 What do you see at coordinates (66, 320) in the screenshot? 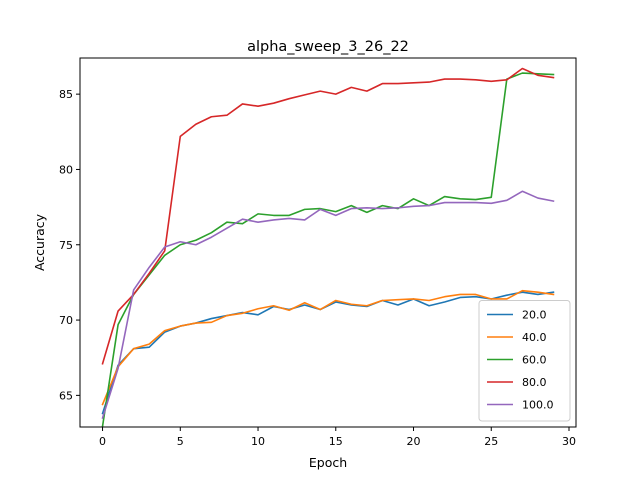
I see `y-tick-label: 70` at bounding box center [66, 320].